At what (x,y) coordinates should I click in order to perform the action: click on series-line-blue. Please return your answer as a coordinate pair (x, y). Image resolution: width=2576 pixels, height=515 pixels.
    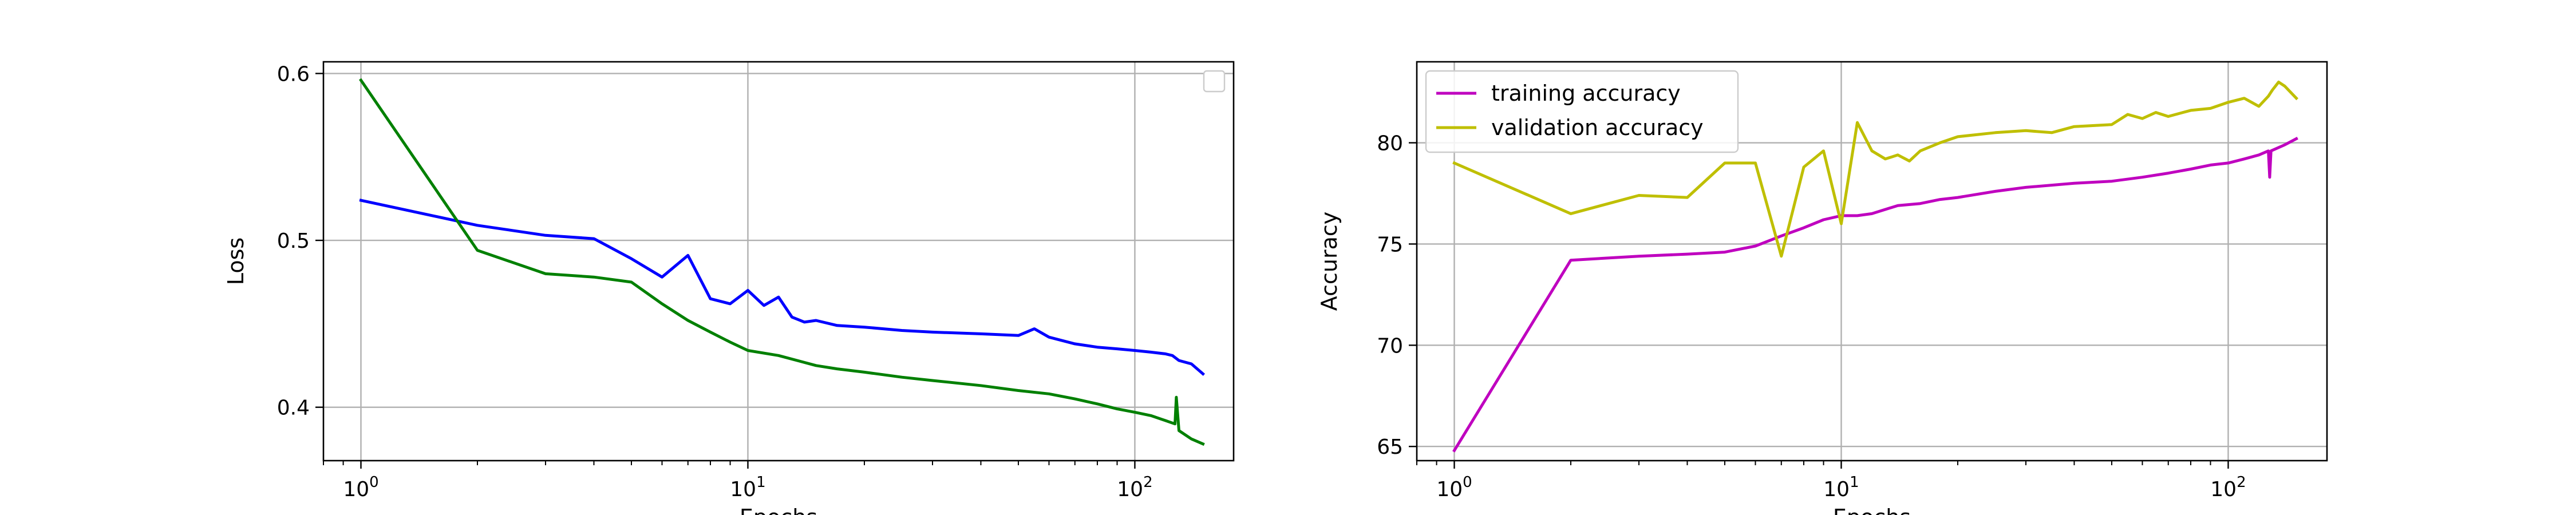
    Looking at the image, I should click on (782, 287).